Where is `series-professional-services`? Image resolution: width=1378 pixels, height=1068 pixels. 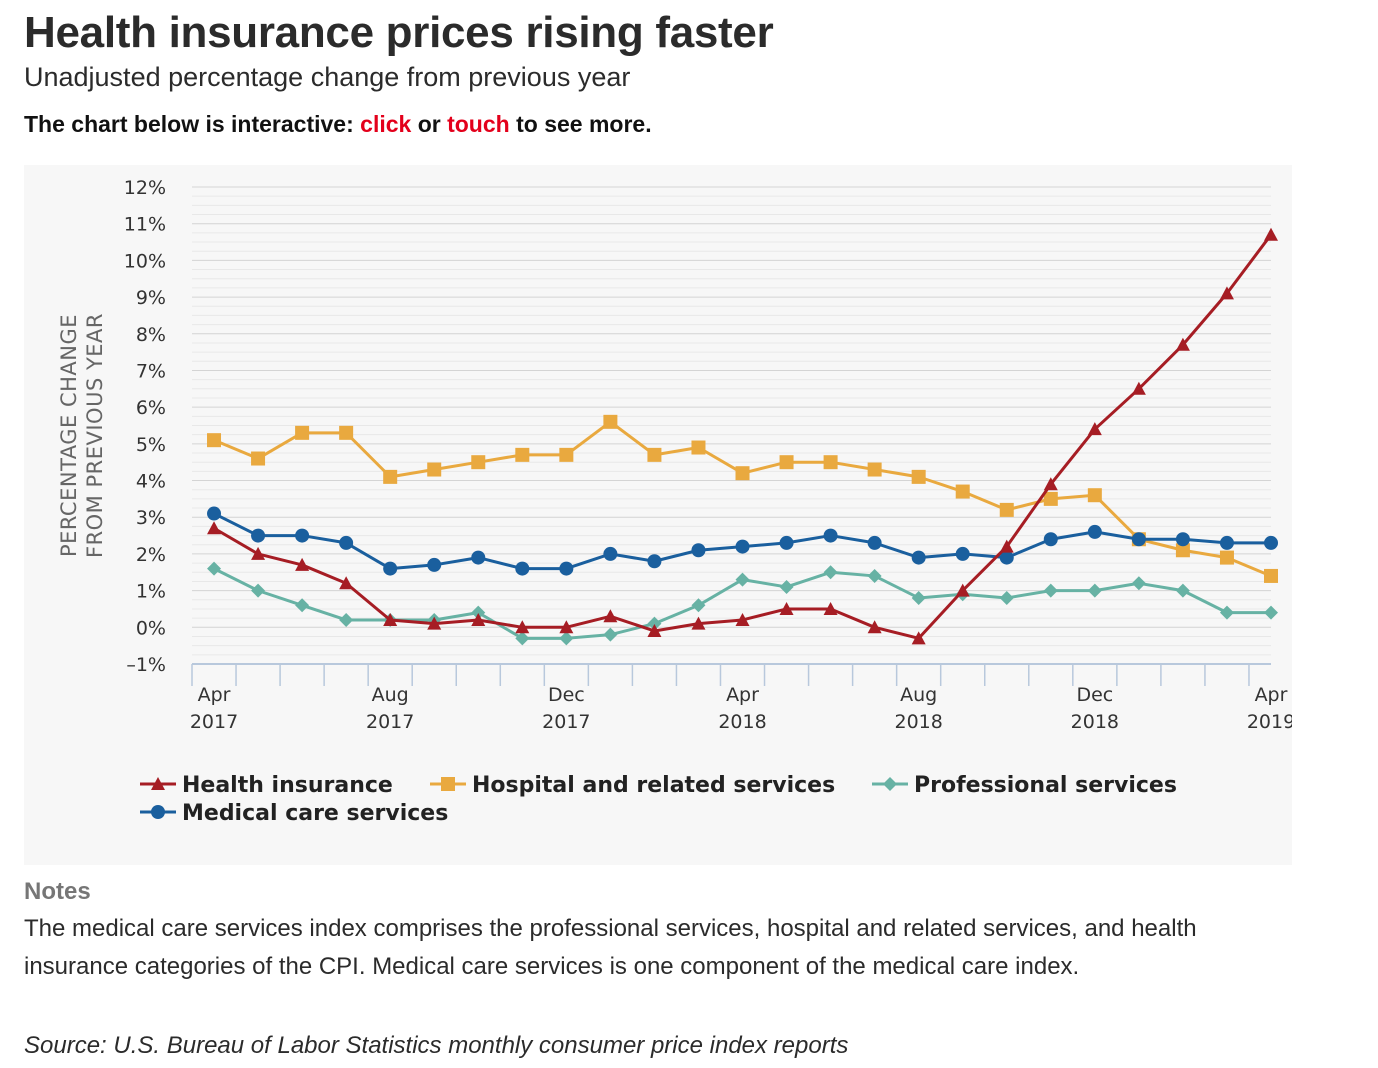 series-professional-services is located at coordinates (742, 603).